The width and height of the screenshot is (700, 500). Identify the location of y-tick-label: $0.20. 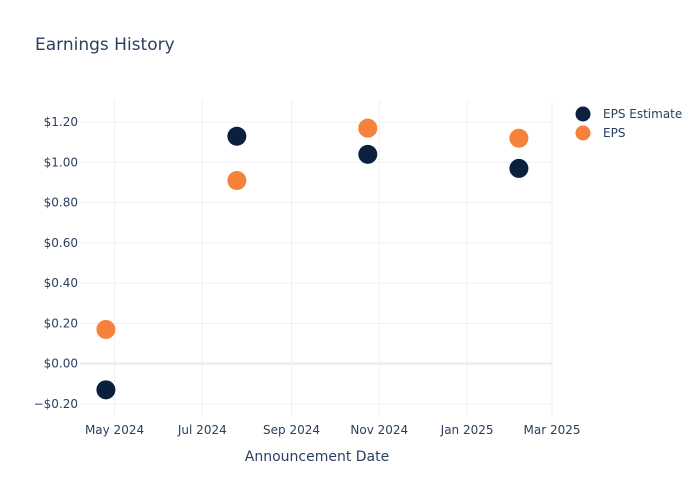
(61, 323).